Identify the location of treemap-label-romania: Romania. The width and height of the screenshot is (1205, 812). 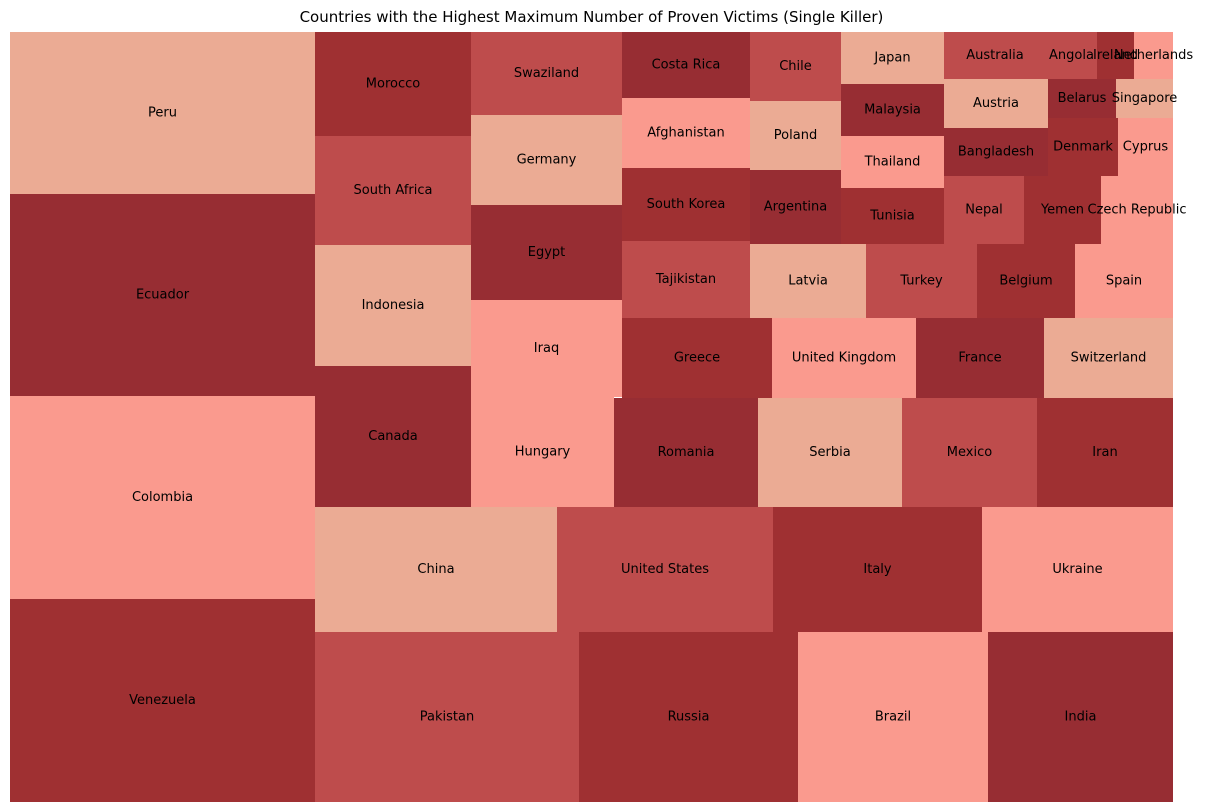
(686, 452).